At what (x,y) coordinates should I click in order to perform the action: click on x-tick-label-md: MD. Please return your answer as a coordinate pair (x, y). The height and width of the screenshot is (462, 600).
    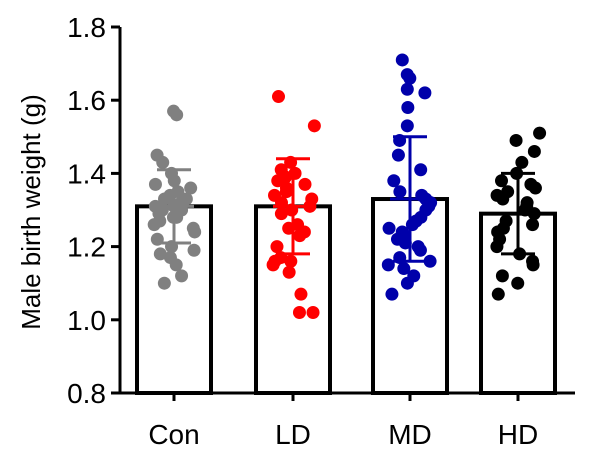
    Looking at the image, I should click on (410, 434).